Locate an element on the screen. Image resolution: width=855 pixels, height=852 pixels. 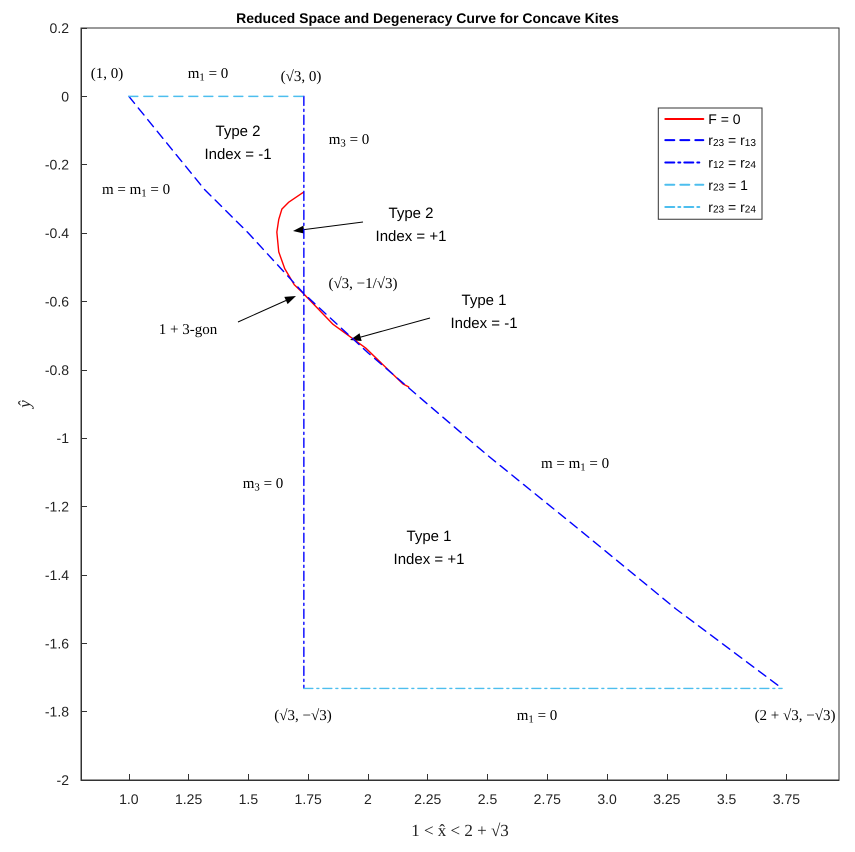
x-tick-label: 2.75 is located at coordinates (548, 799).